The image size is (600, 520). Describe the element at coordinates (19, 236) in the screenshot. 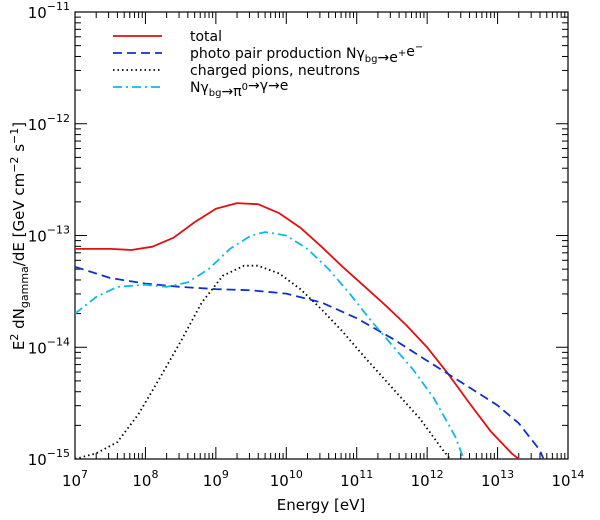

I see `y-axis-label: E2 dNgamma/dE [GeV cm−2 s−1]` at that location.